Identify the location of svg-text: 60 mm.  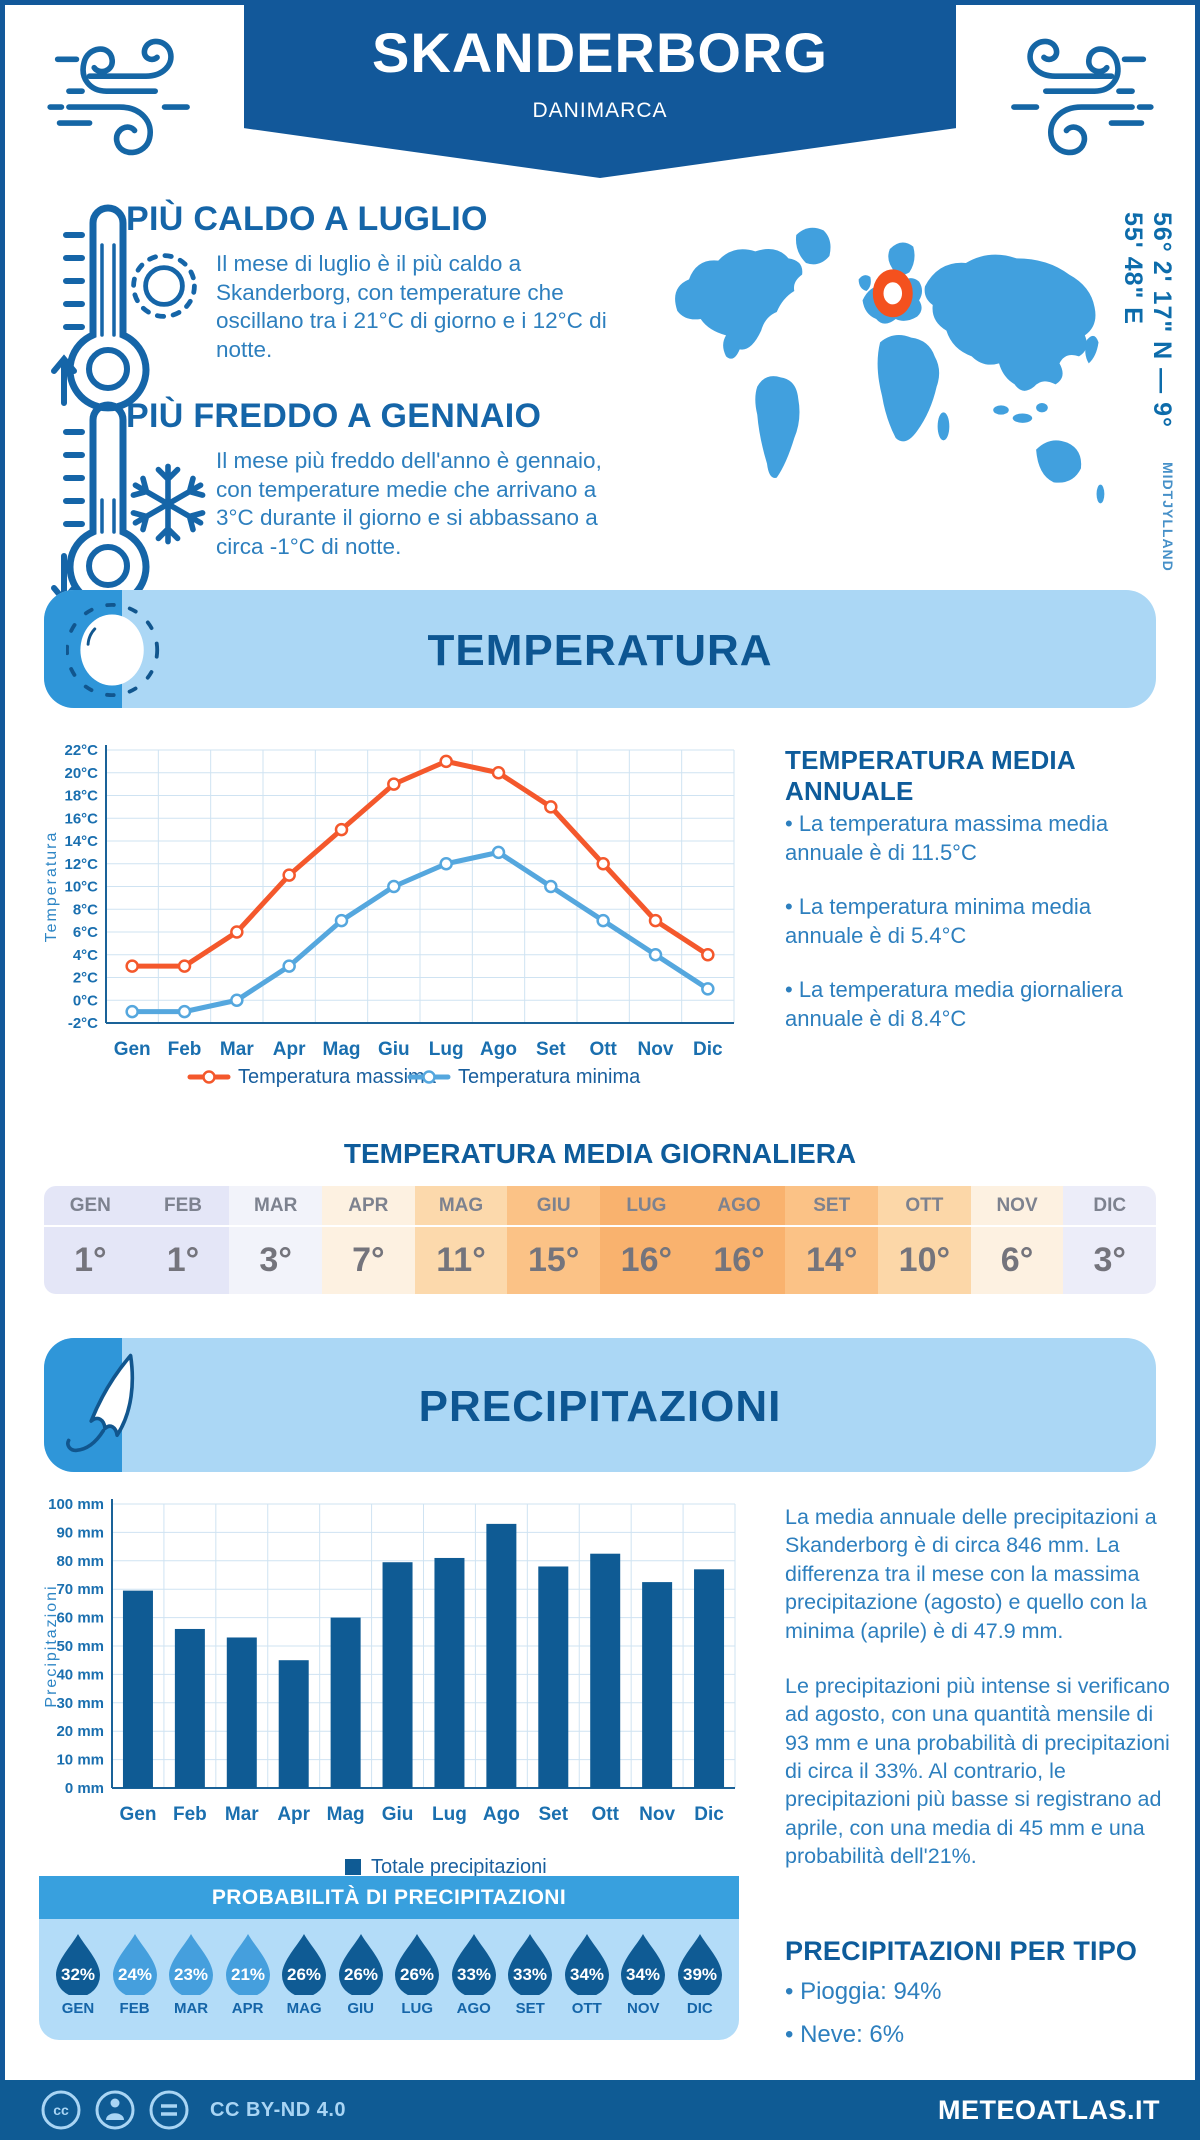
(80, 1618).